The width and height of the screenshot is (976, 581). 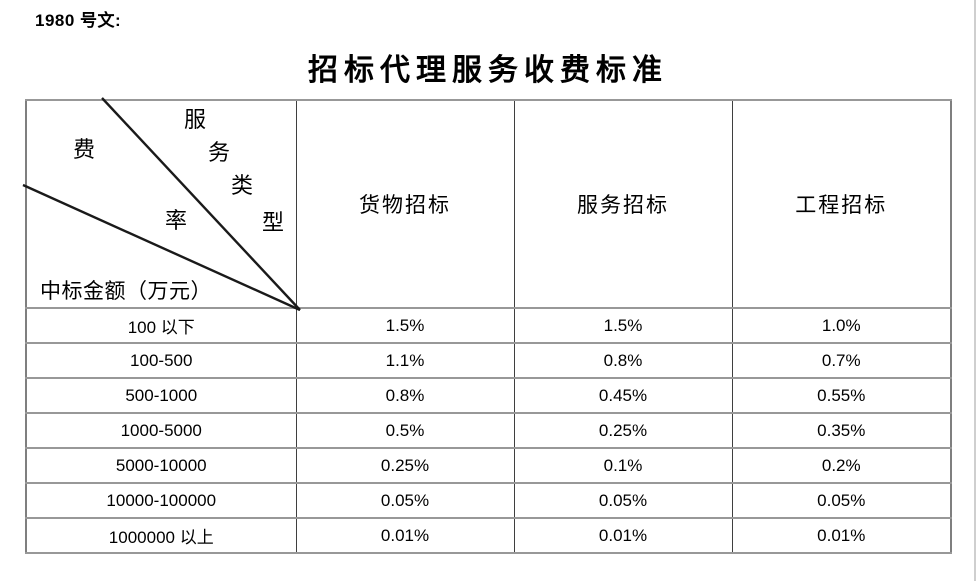 I want to click on table-row: 10000-100000 0.05% 0.05% 0.05%, so click(x=488, y=500).